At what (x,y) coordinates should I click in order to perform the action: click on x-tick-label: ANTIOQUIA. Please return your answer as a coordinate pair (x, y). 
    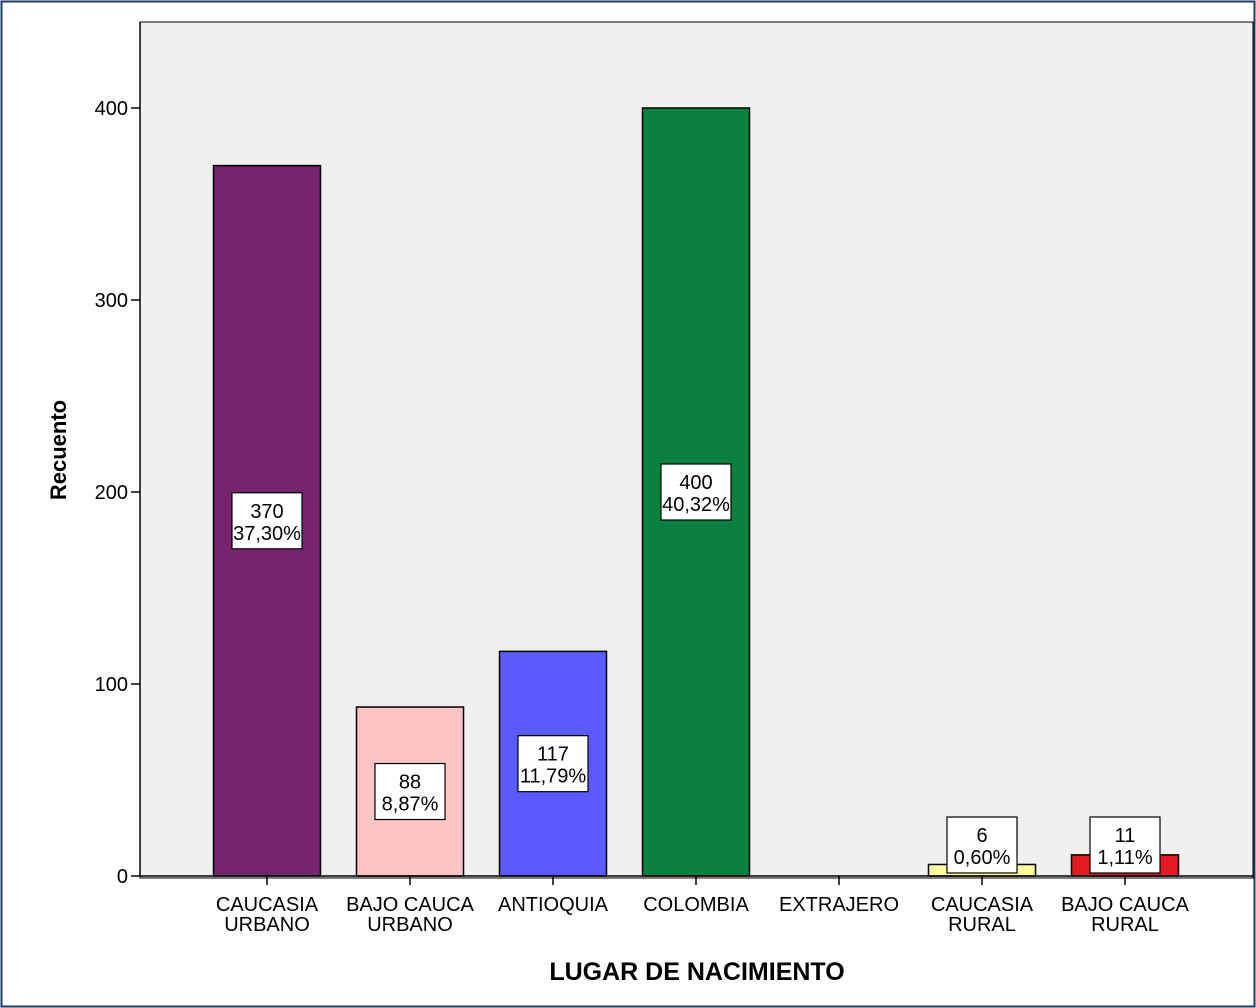
    Looking at the image, I should click on (553, 905).